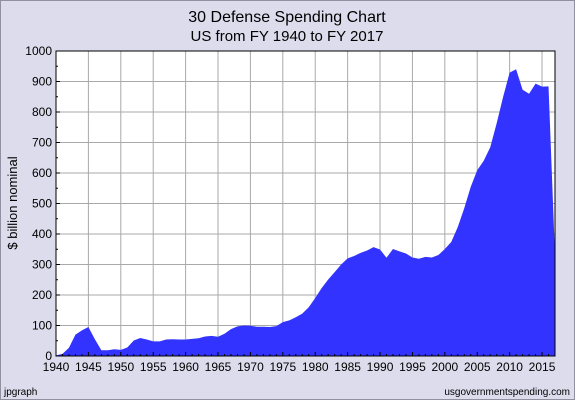 The image size is (575, 400). I want to click on y-tick-label: 100, so click(42, 326).